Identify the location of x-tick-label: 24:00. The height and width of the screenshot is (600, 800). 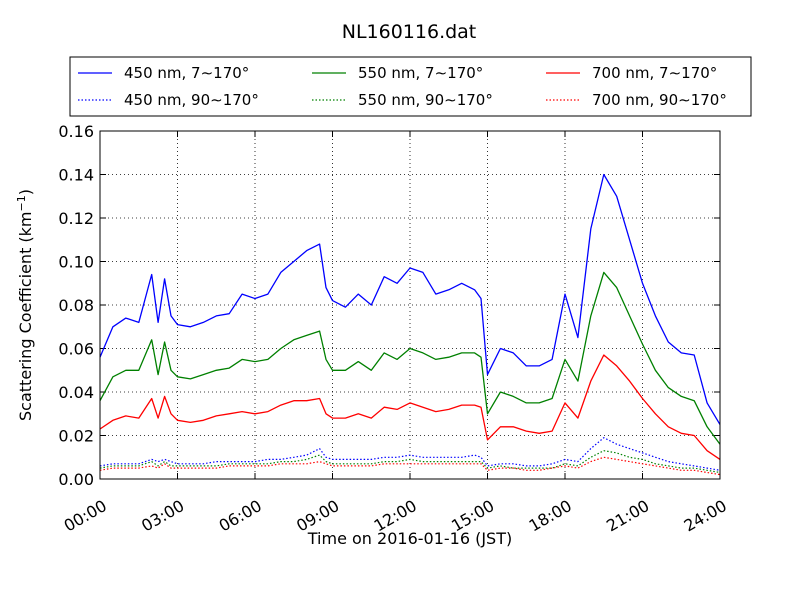
(705, 516).